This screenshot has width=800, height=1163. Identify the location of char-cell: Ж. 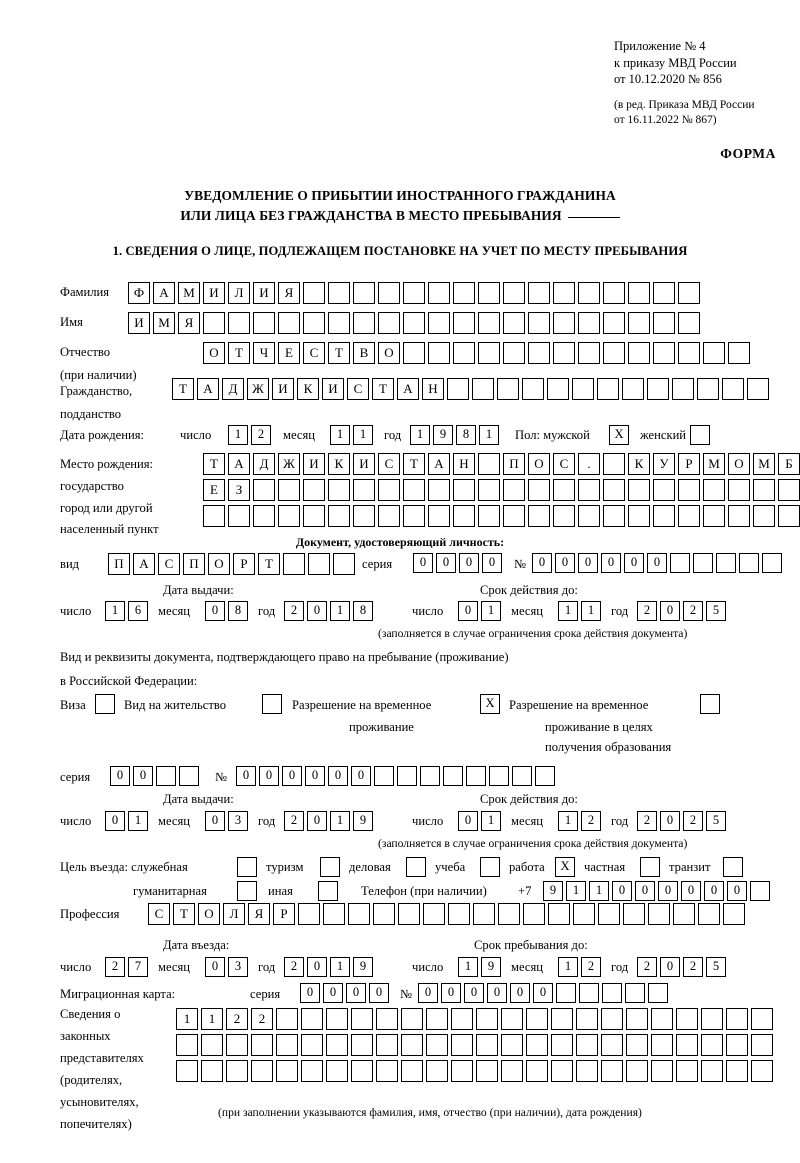
(258, 389).